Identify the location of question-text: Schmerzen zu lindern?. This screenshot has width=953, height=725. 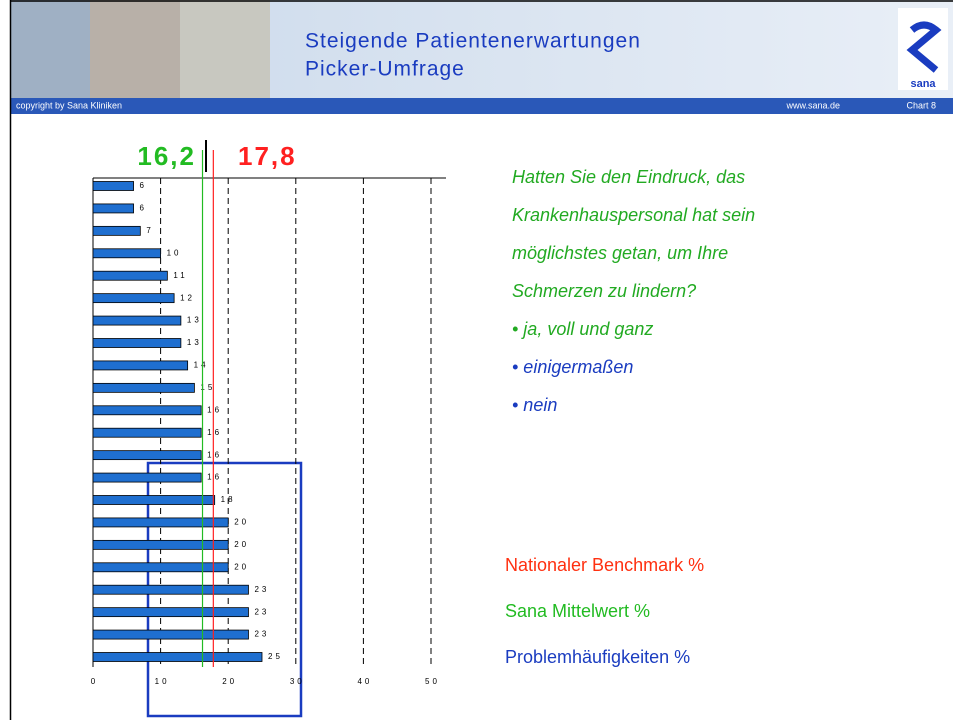
(604, 291).